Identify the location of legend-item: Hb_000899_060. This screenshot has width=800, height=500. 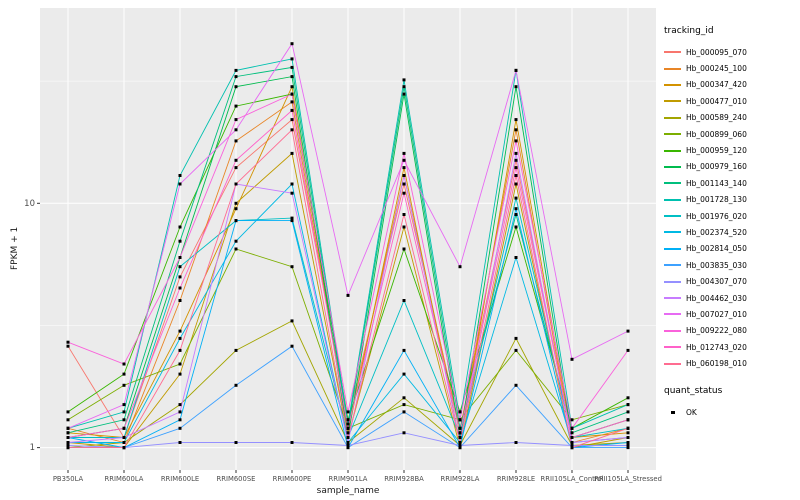
(731, 134).